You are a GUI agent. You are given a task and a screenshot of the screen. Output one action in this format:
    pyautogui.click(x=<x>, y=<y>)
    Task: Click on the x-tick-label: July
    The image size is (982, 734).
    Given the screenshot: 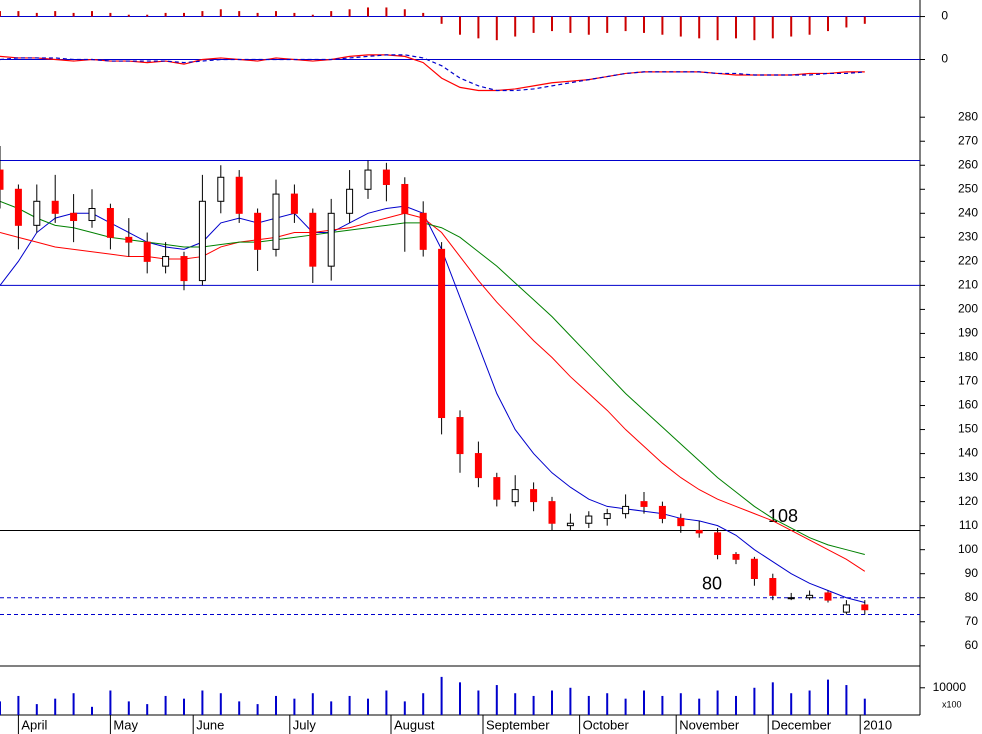 What is the action you would take?
    pyautogui.click(x=305, y=724)
    